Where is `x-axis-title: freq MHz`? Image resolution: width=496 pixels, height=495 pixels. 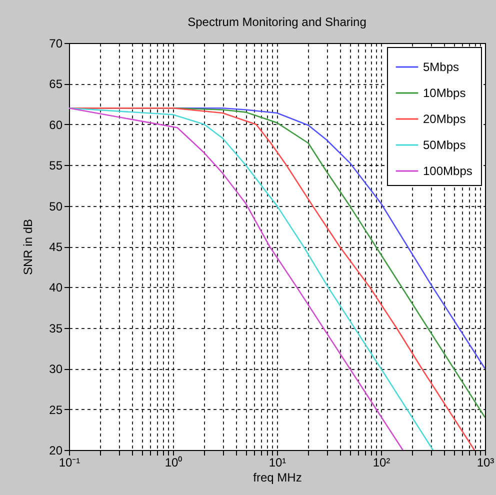 x-axis-title: freq MHz is located at coordinates (277, 477).